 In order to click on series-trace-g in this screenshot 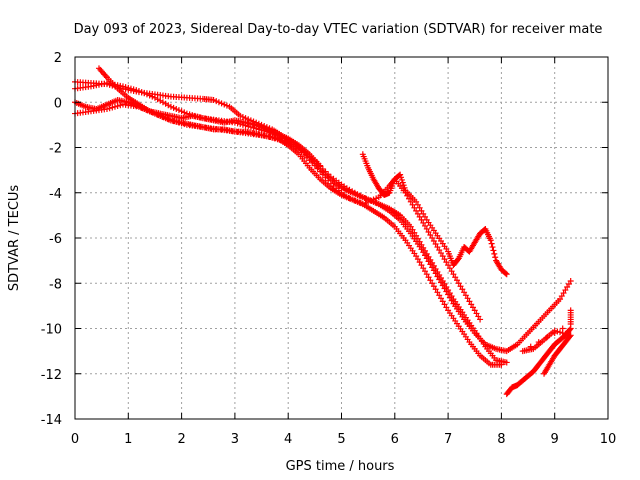, I will do `click(546, 342)`.